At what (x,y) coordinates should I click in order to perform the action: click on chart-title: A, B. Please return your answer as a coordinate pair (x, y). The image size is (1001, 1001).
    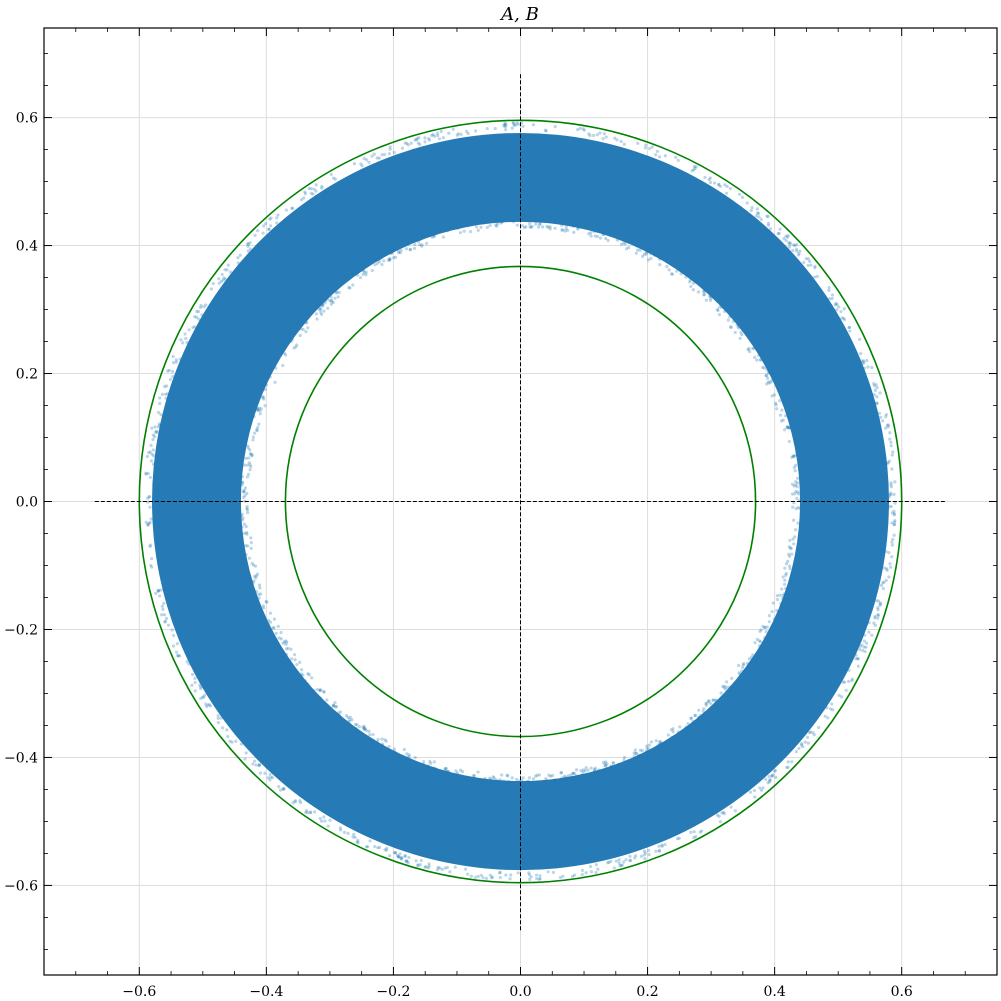
    Looking at the image, I should click on (519, 14).